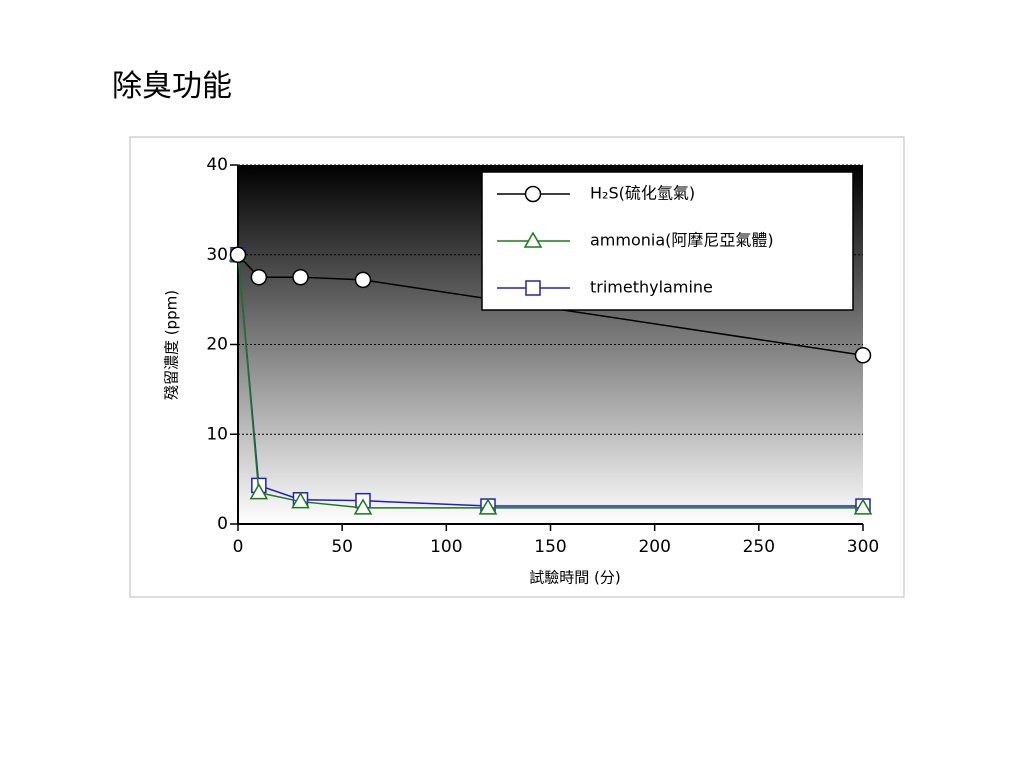 The width and height of the screenshot is (1024, 772). Describe the element at coordinates (651, 287) in the screenshot. I see `legend-label: trimethylamine` at that location.